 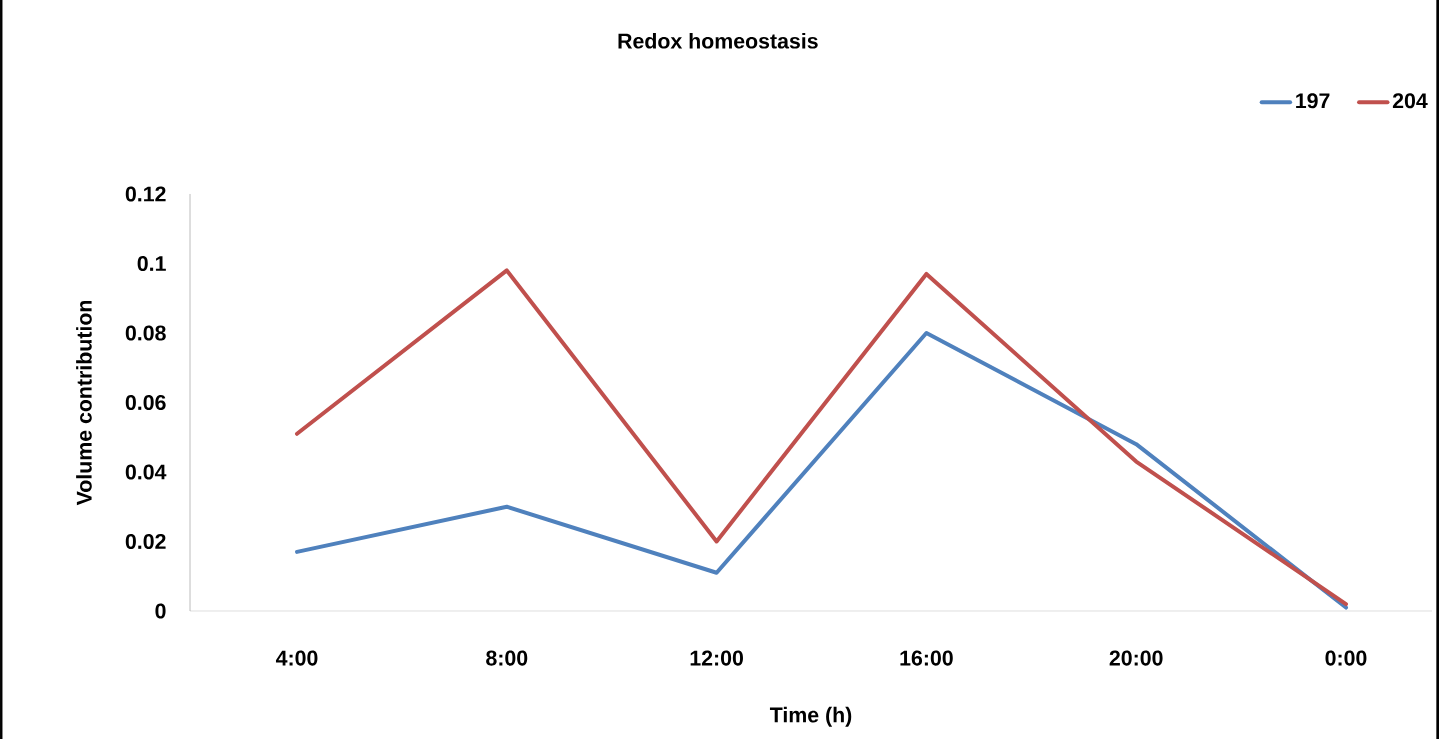 I want to click on y-tick-label: 0.12, so click(x=145, y=194).